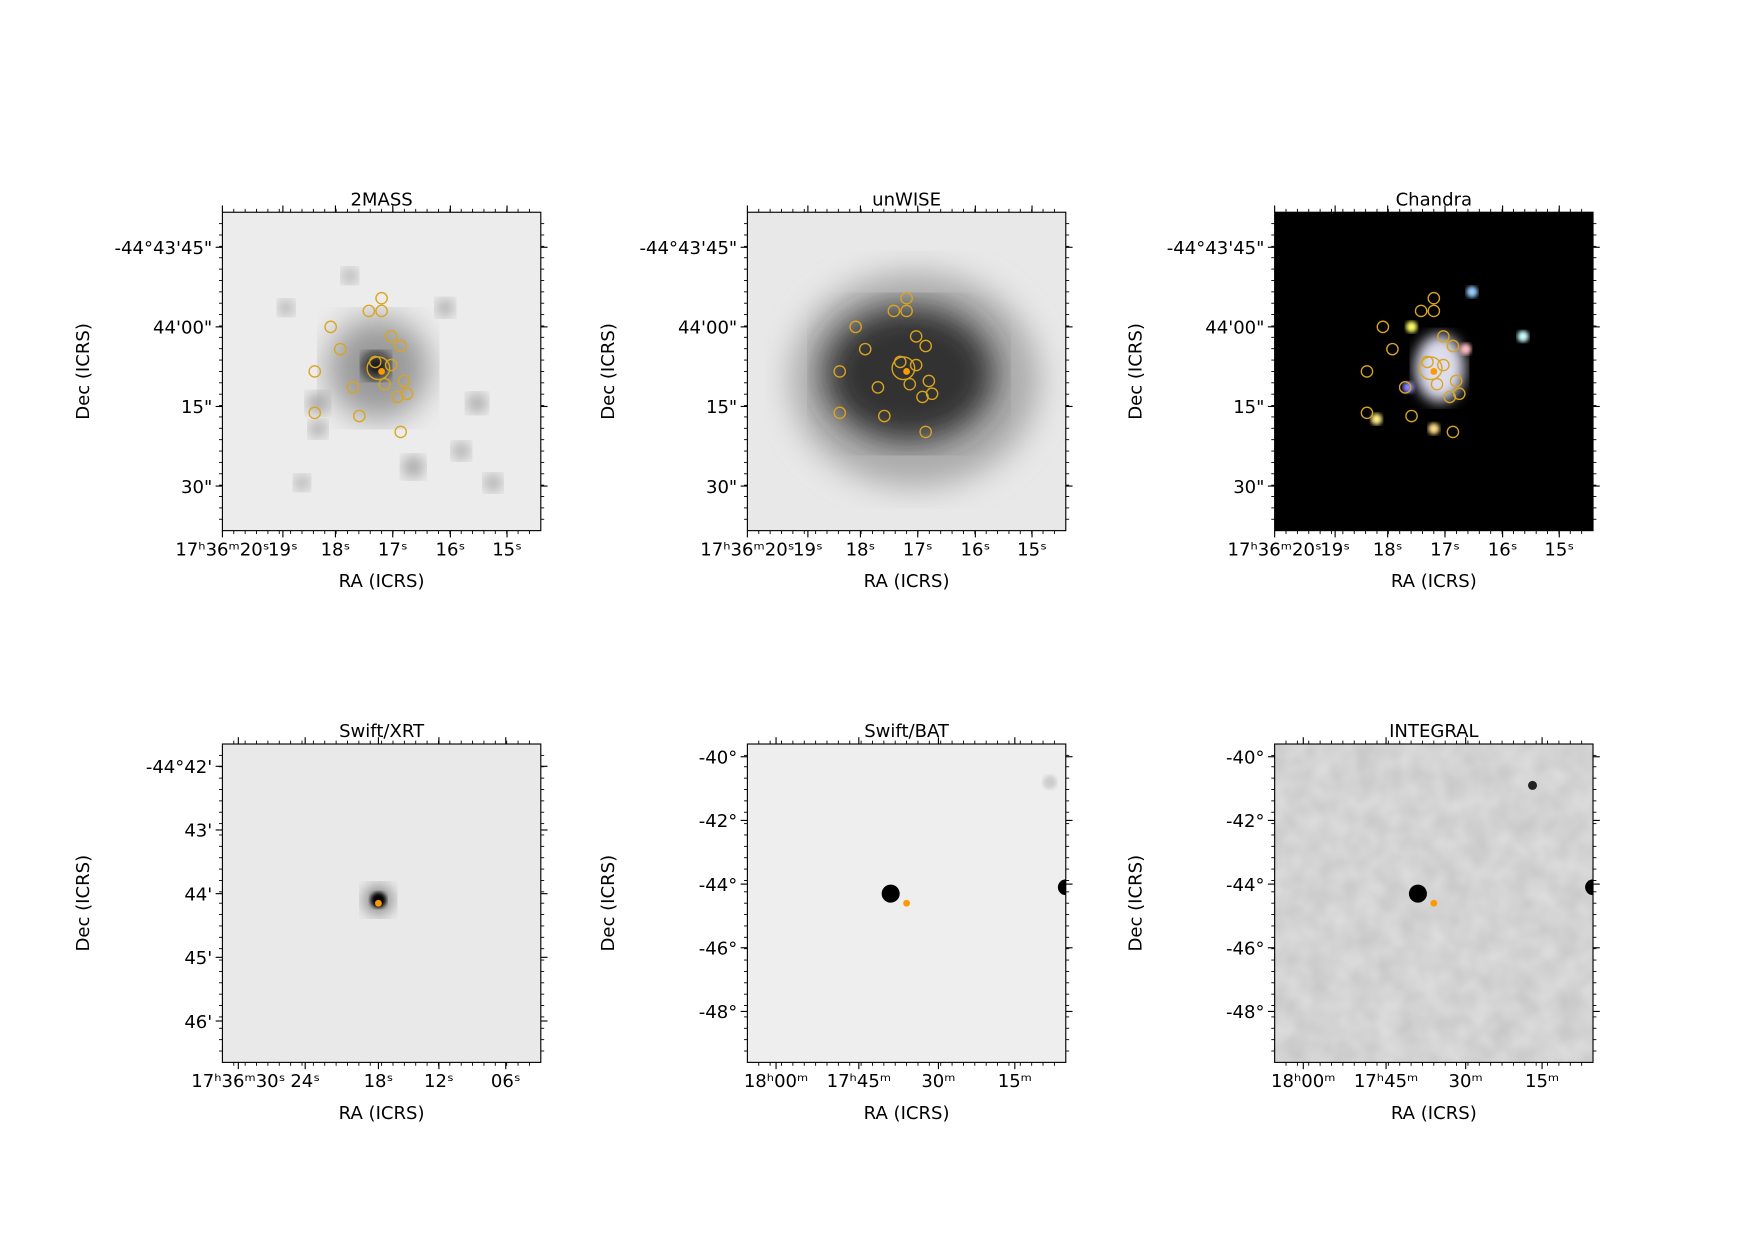 This screenshot has width=1750, height=1254. Describe the element at coordinates (222, 549) in the screenshot. I see `x-tick-label: 17ʰ36ᵐ20ˢ` at that location.